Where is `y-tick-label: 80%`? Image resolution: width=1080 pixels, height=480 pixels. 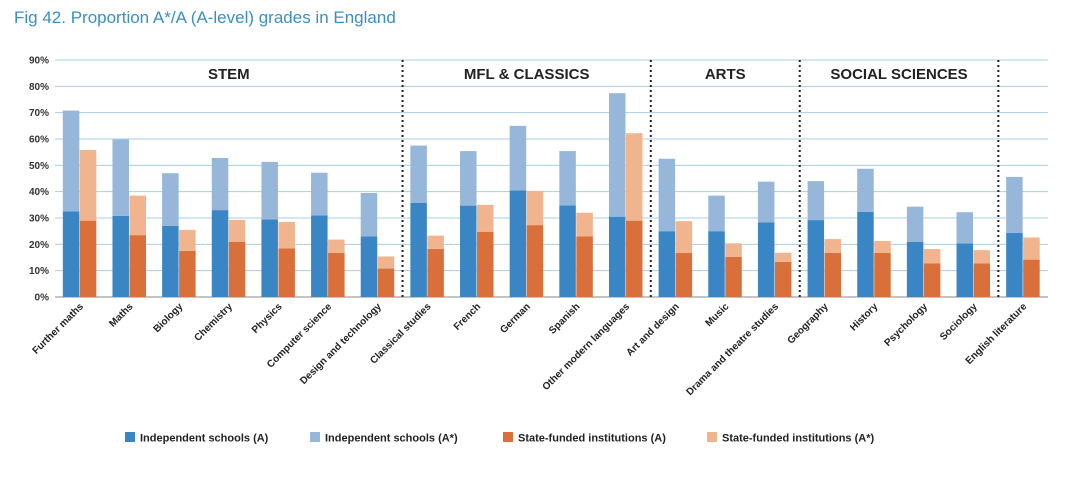
y-tick-label: 80% is located at coordinates (39, 87).